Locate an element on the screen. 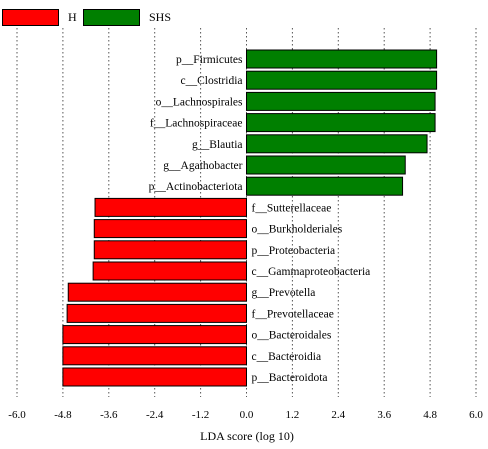  category-label: g__Blautia is located at coordinates (217, 145).